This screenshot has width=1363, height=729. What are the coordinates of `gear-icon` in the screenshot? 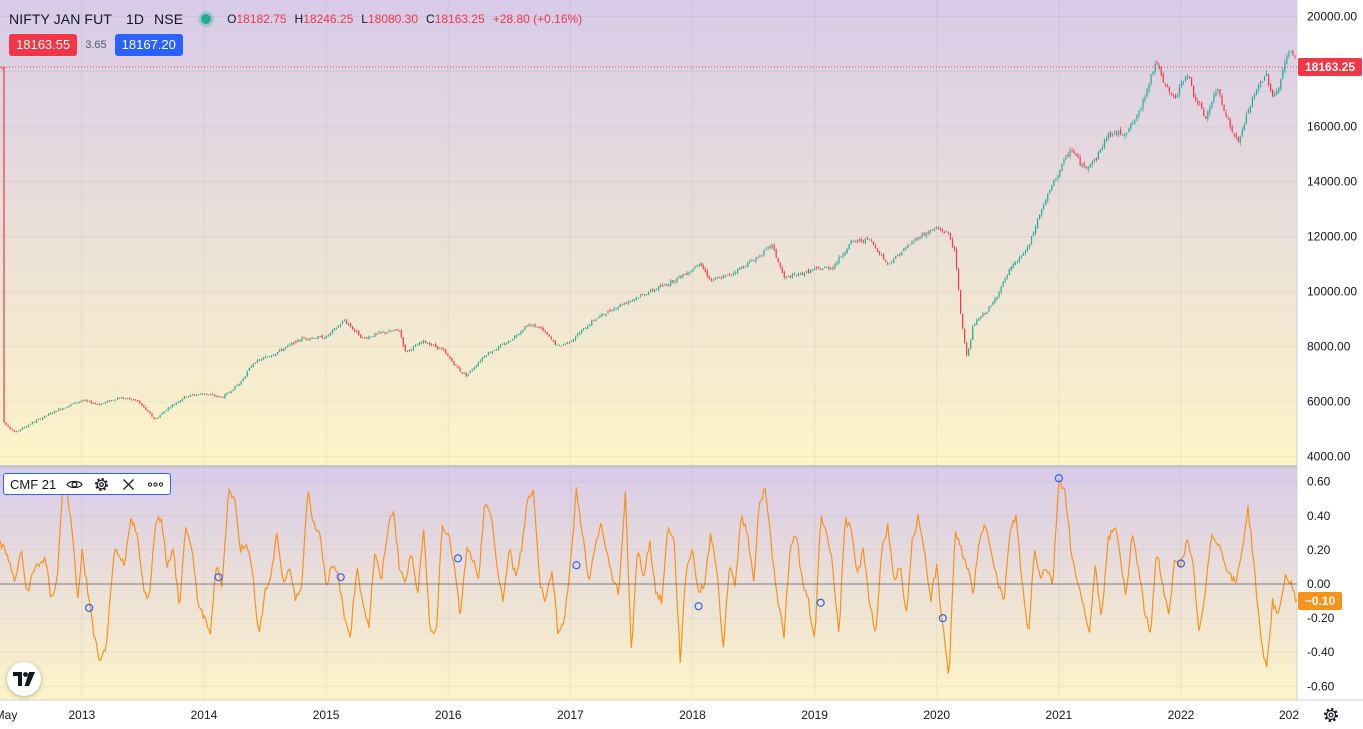 It's located at (101, 484).